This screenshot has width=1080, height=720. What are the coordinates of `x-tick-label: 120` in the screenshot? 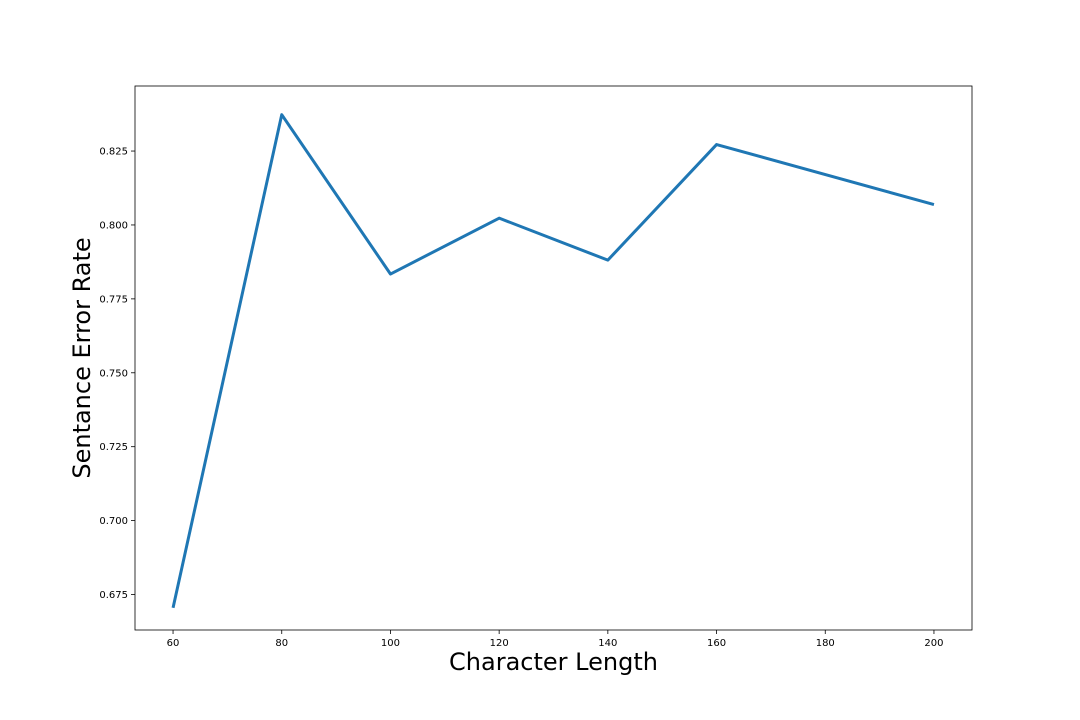 It's located at (499, 643).